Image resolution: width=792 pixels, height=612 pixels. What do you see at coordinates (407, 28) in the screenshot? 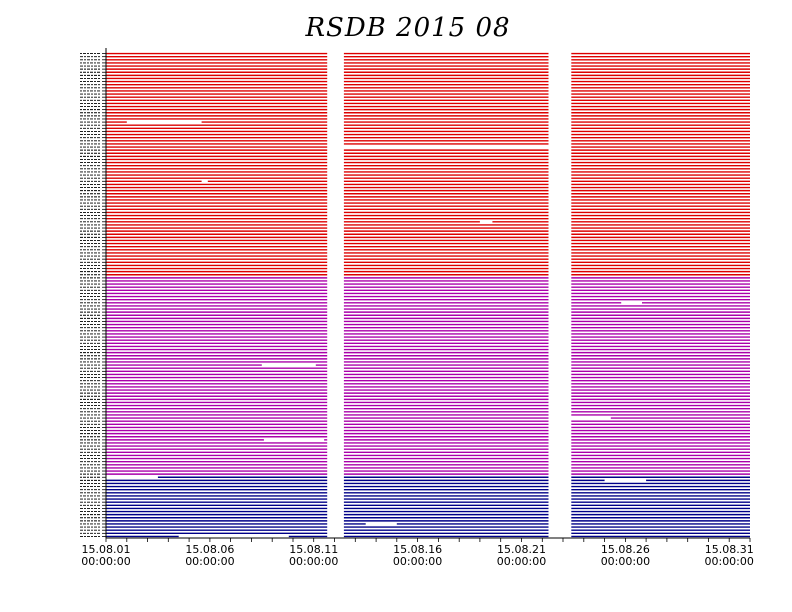
I see `chart-title: RSDB 2015 08` at bounding box center [407, 28].